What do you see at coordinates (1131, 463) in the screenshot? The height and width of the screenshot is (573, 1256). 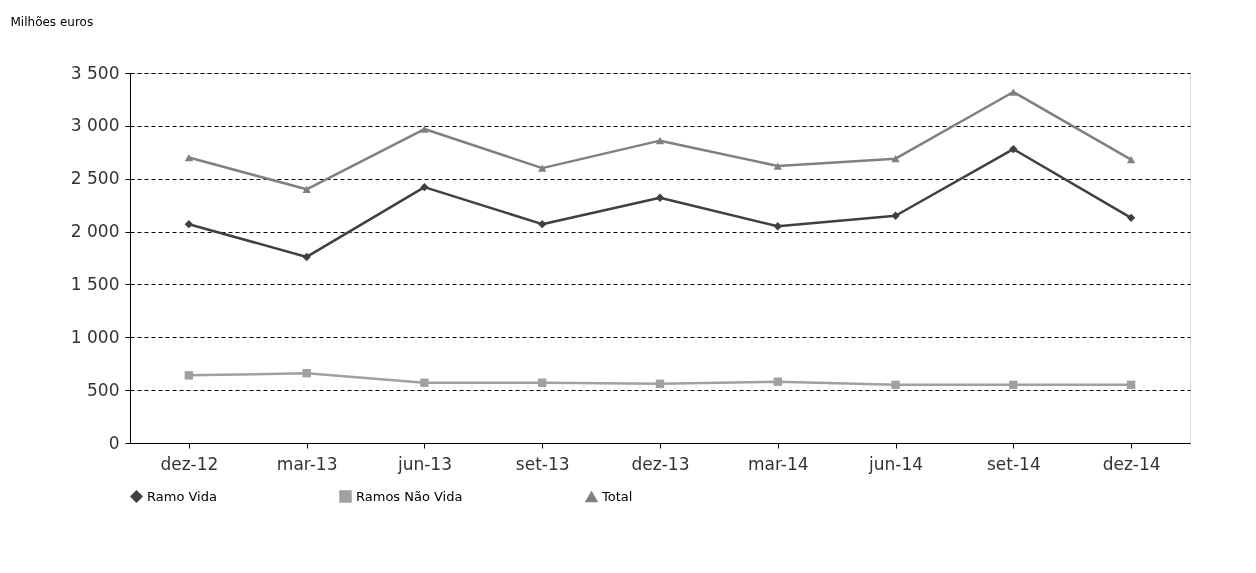 I see `x-tick-label: dez-14` at bounding box center [1131, 463].